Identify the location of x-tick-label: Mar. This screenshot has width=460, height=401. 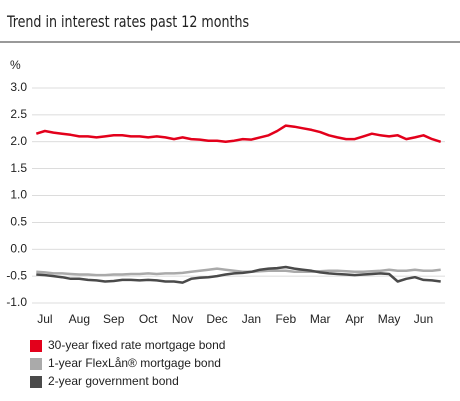
(320, 319).